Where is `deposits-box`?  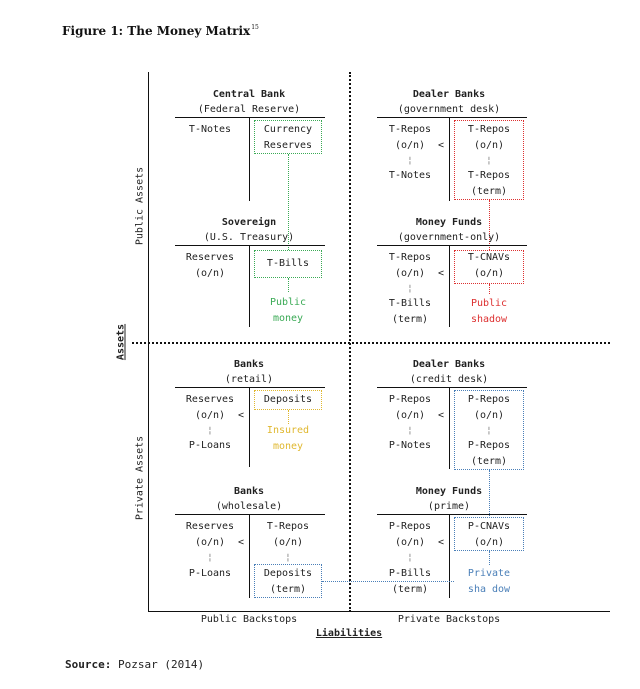 deposits-box is located at coordinates (288, 400).